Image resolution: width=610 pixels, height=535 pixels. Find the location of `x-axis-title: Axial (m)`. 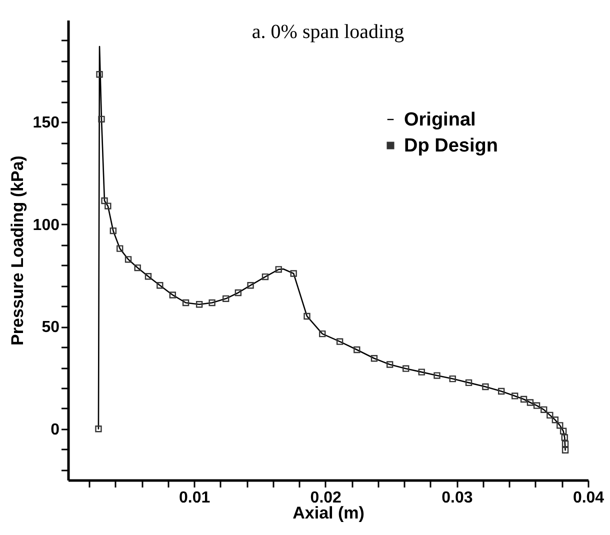

x-axis-title: Axial (m) is located at coordinates (328, 513).